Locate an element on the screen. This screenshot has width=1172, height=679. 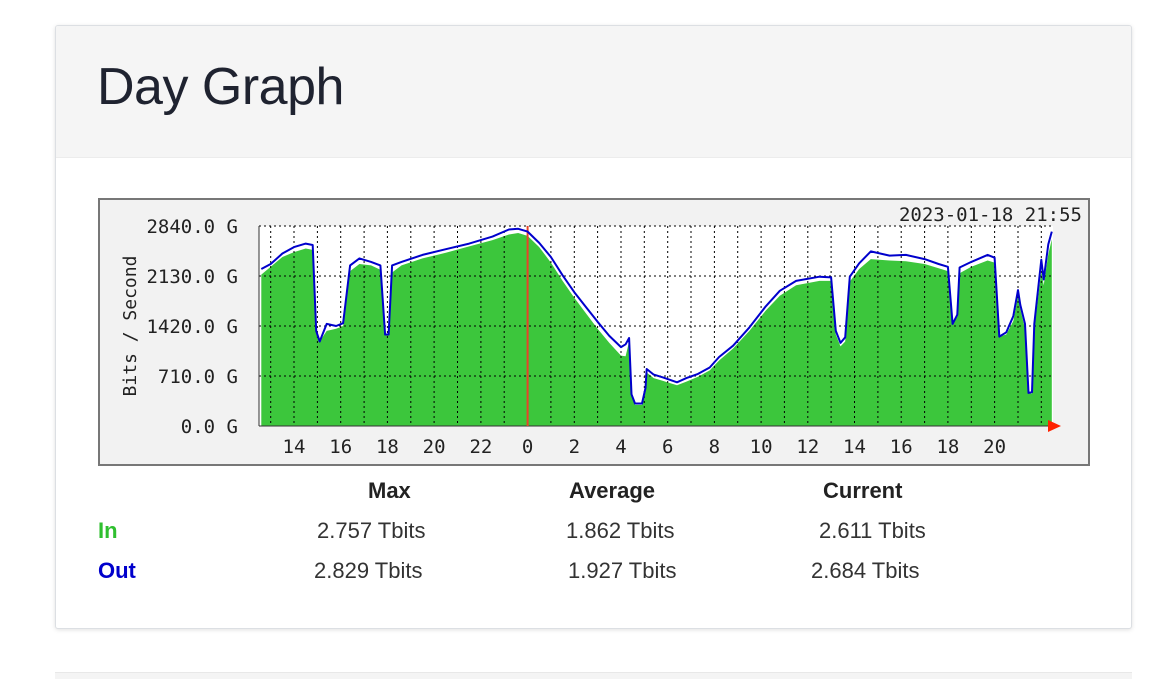
panel-title: Day Graph is located at coordinates (220, 87).